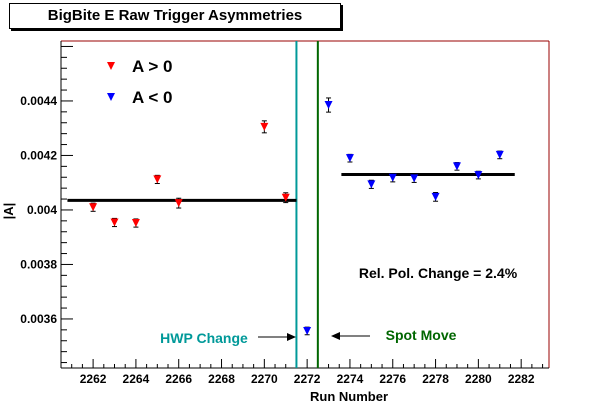  What do you see at coordinates (38, 155) in the screenshot?
I see `y-tick-label: 0.0042` at bounding box center [38, 155].